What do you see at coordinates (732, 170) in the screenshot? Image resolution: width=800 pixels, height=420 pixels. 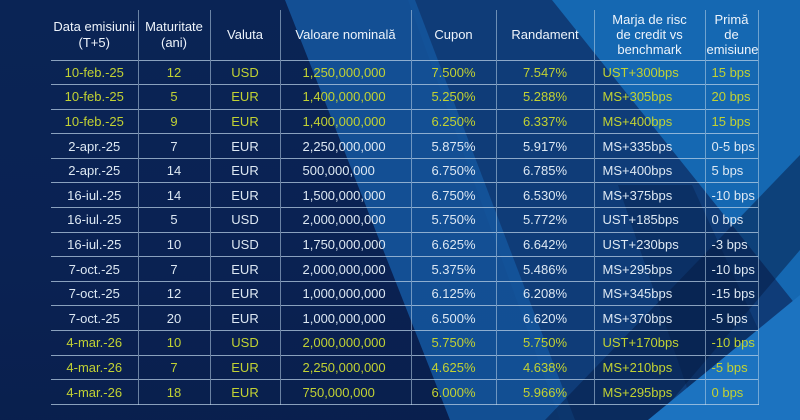 I see `cell-issue-premium: 5 bps` at bounding box center [732, 170].